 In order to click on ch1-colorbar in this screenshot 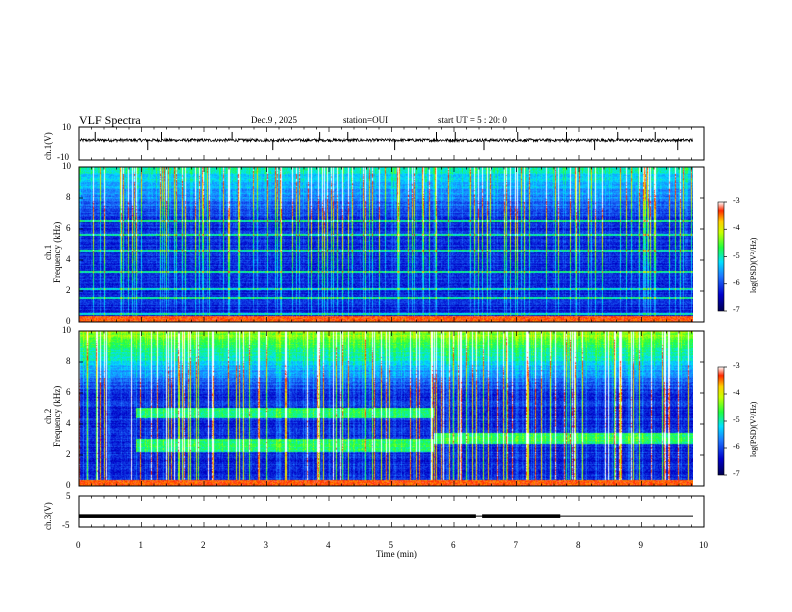, I will do `click(721, 256)`.